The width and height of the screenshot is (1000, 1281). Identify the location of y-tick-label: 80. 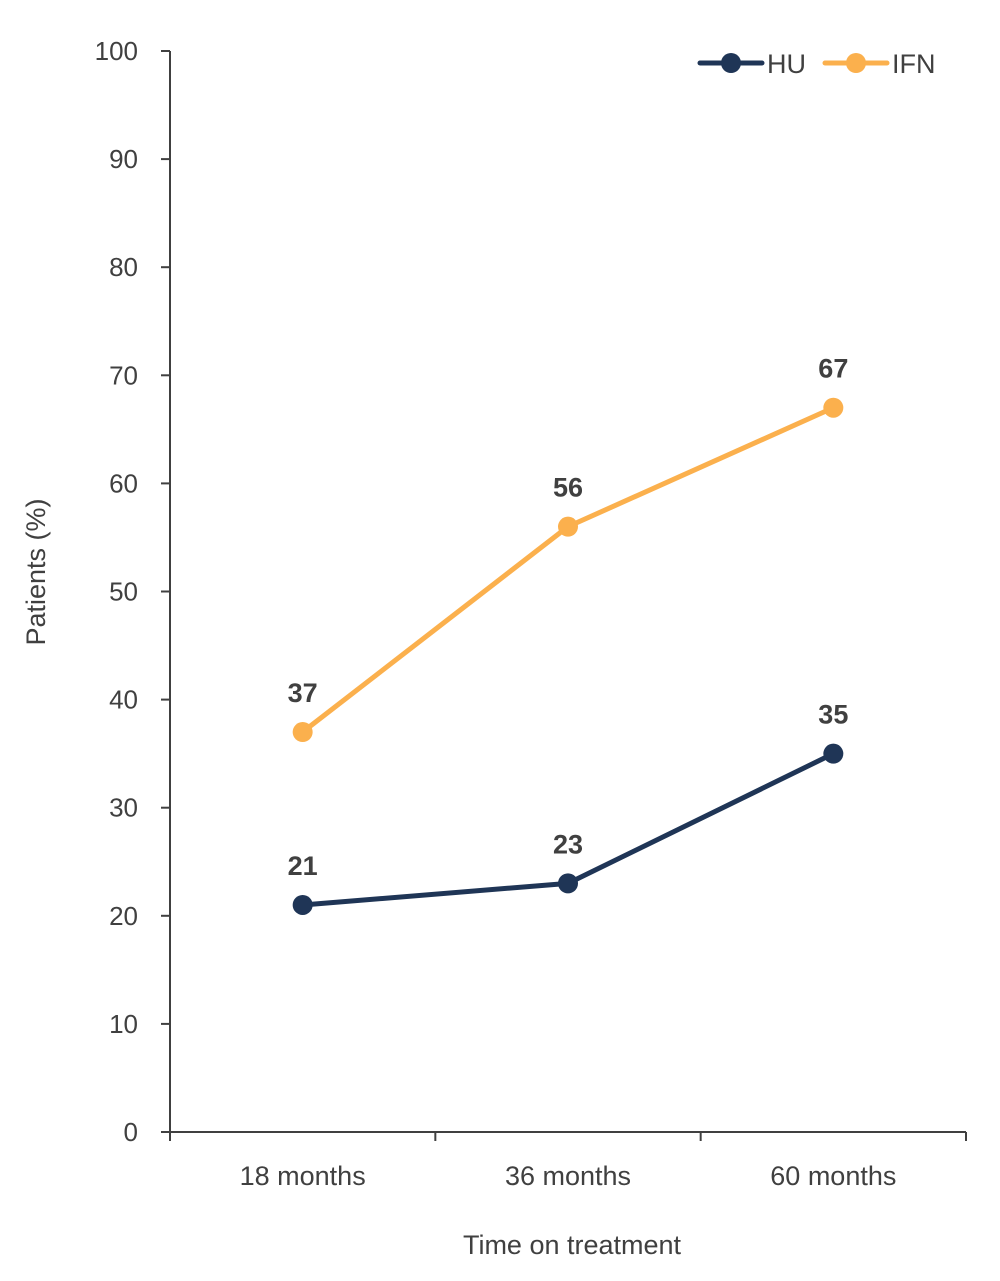
(123, 267).